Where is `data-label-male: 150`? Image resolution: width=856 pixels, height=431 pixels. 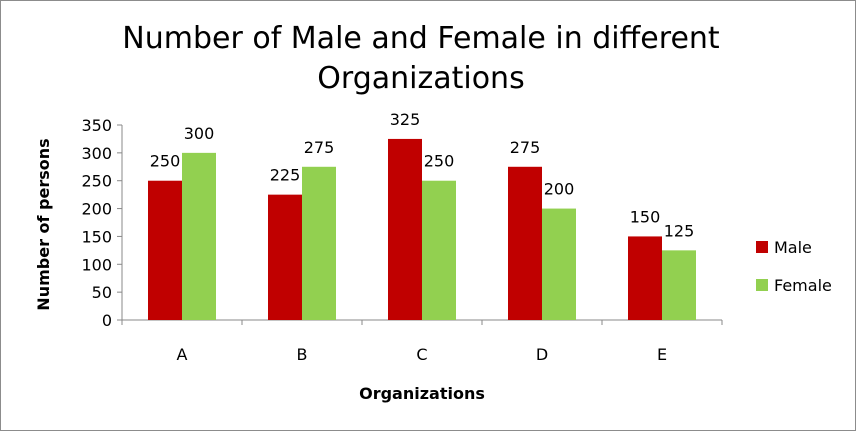 data-label-male: 150 is located at coordinates (645, 216).